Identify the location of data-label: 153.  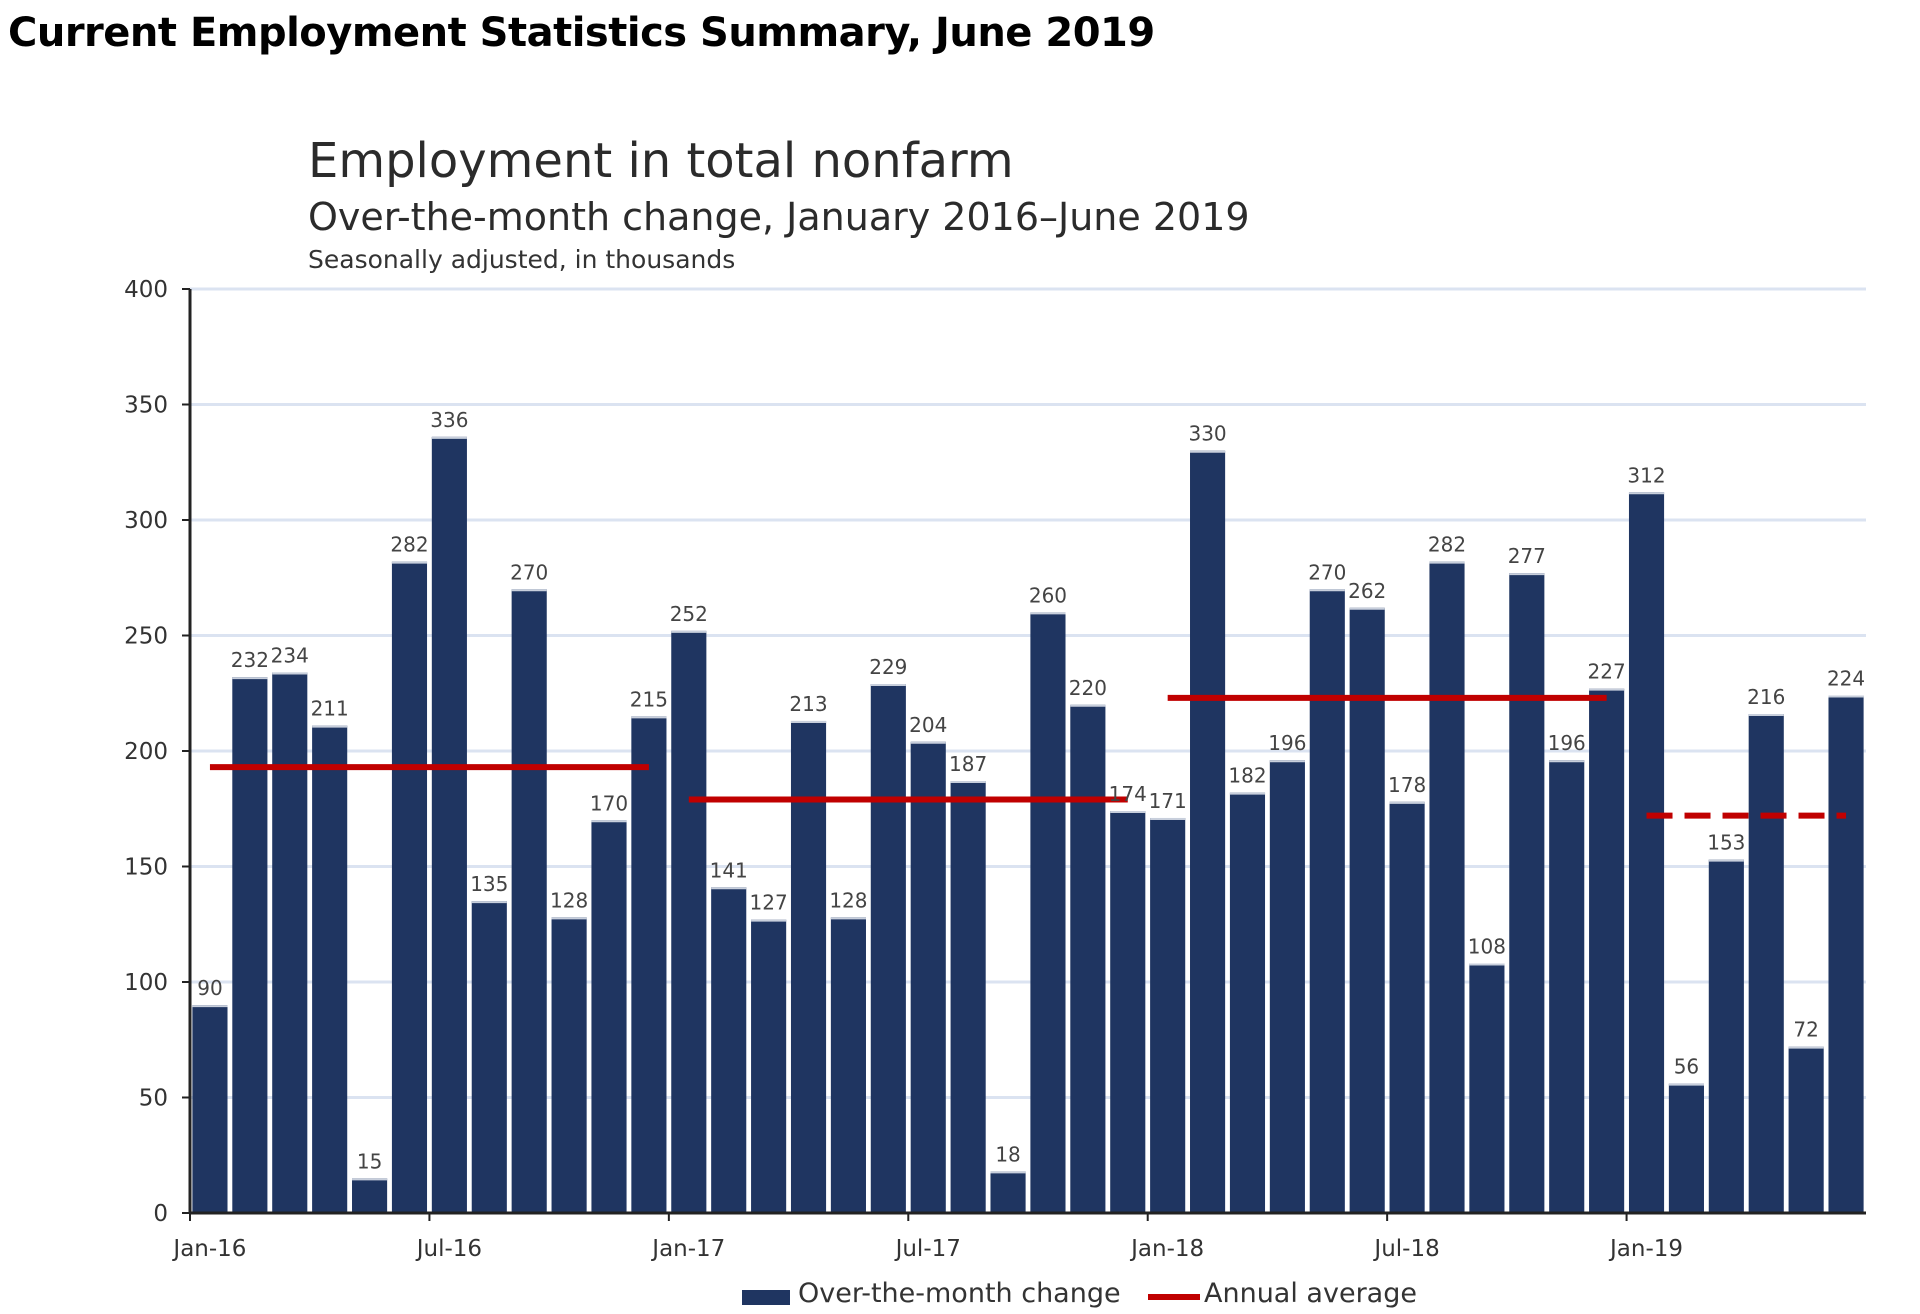
(1726, 843).